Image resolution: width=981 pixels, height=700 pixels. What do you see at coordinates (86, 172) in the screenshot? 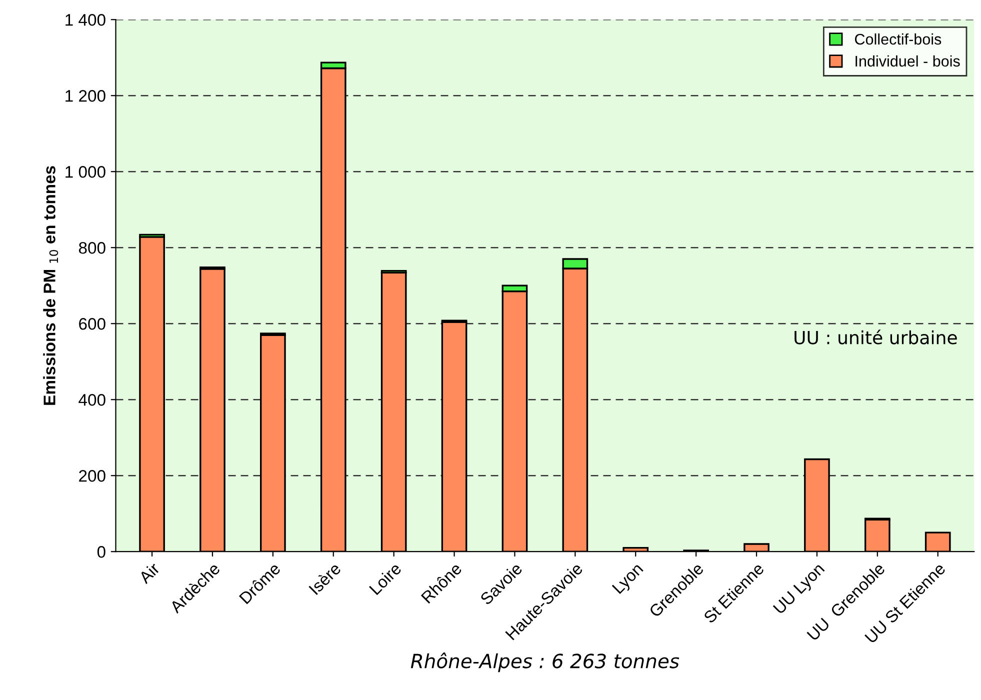
I see `y-tick-label: 1 000` at bounding box center [86, 172].